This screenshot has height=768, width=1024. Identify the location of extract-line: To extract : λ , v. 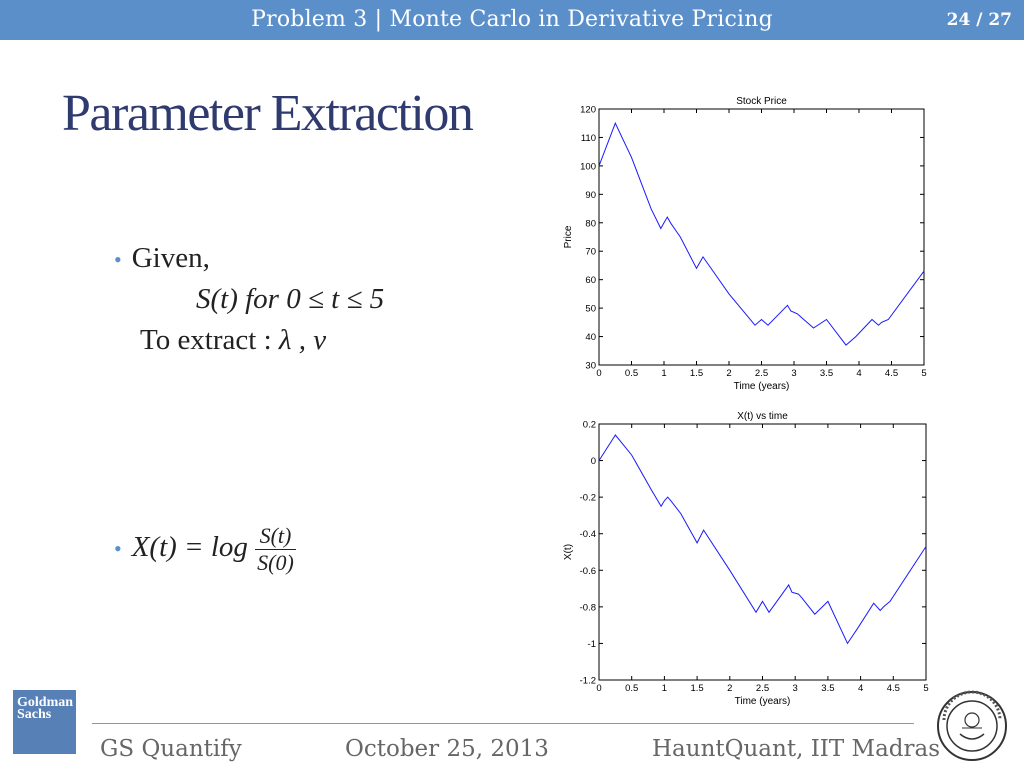
(233, 340).